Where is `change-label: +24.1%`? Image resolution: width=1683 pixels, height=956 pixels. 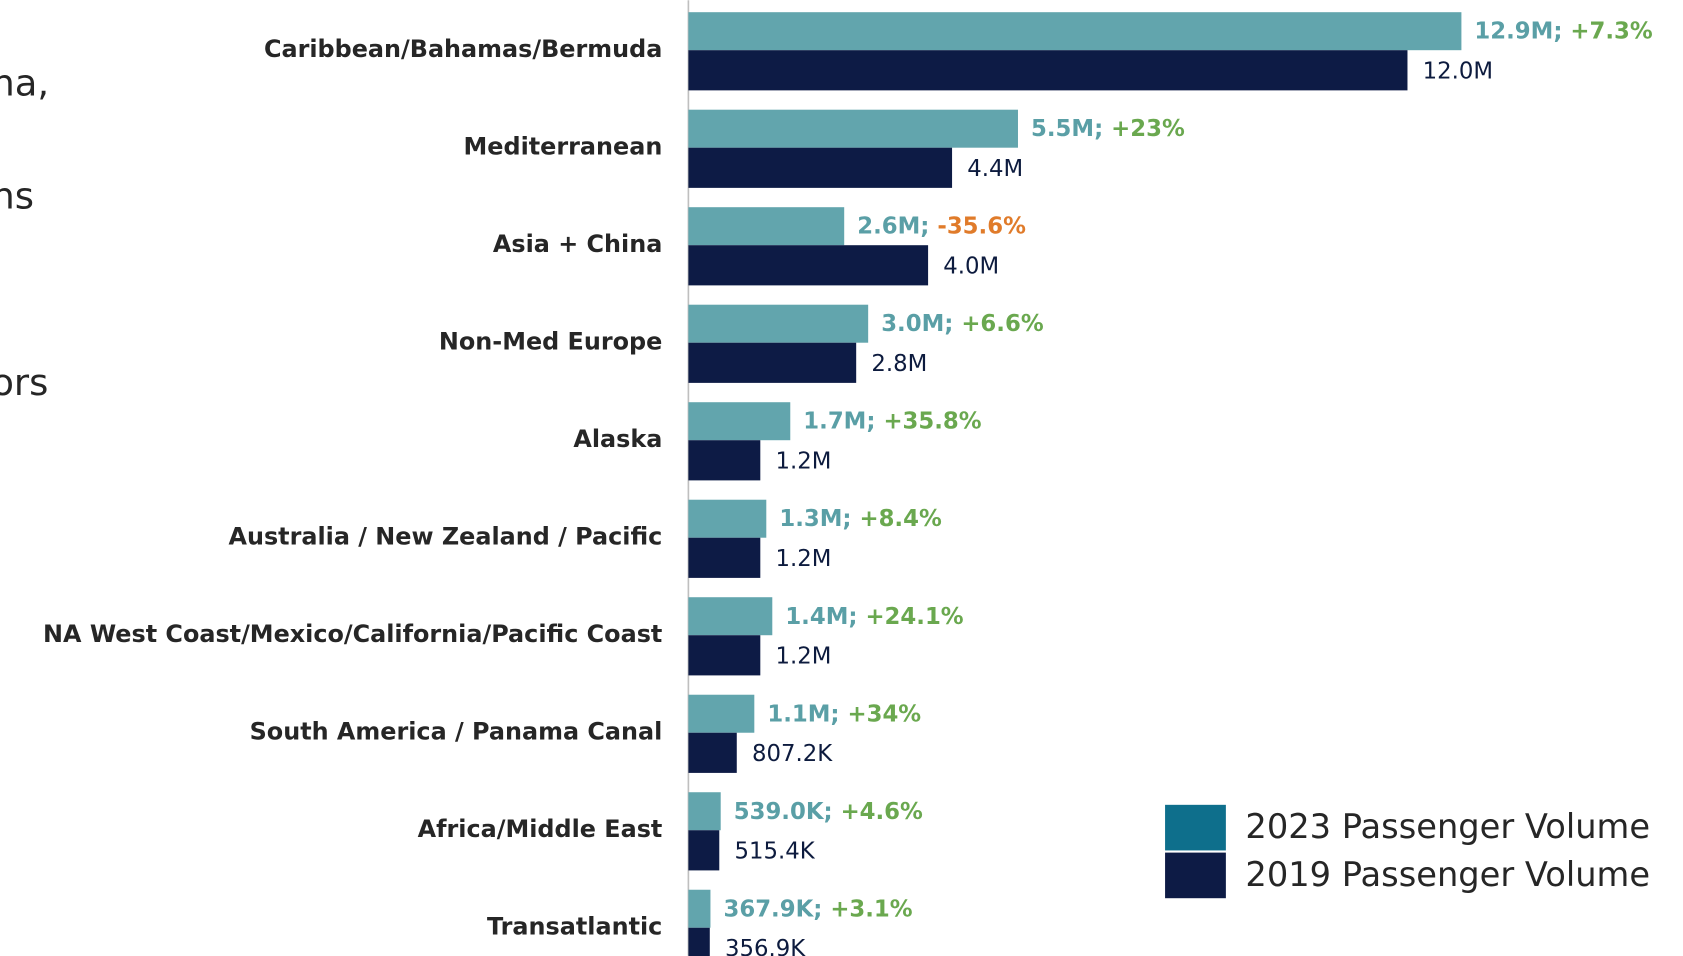
change-label: +24.1% is located at coordinates (914, 616).